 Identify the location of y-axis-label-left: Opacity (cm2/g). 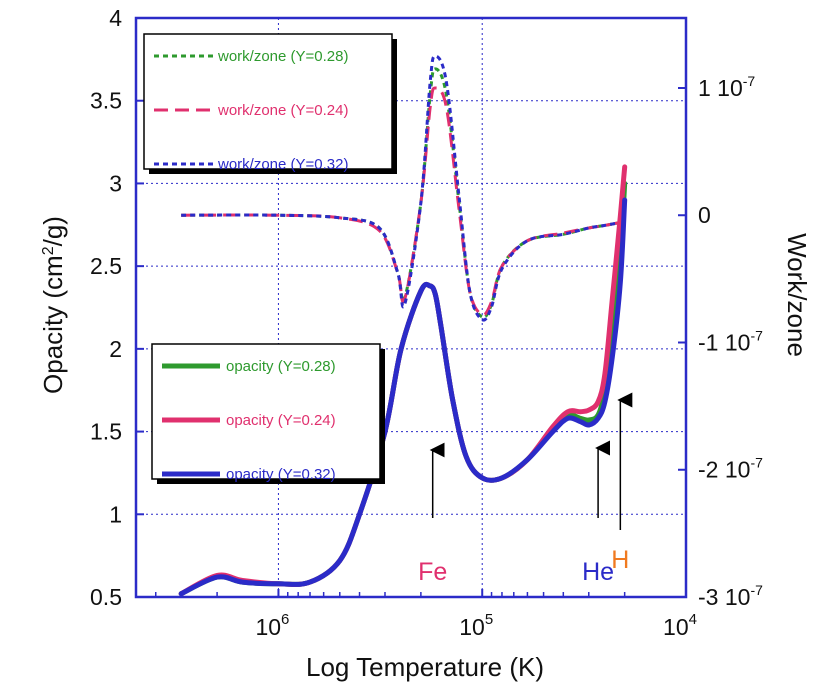
(53, 305).